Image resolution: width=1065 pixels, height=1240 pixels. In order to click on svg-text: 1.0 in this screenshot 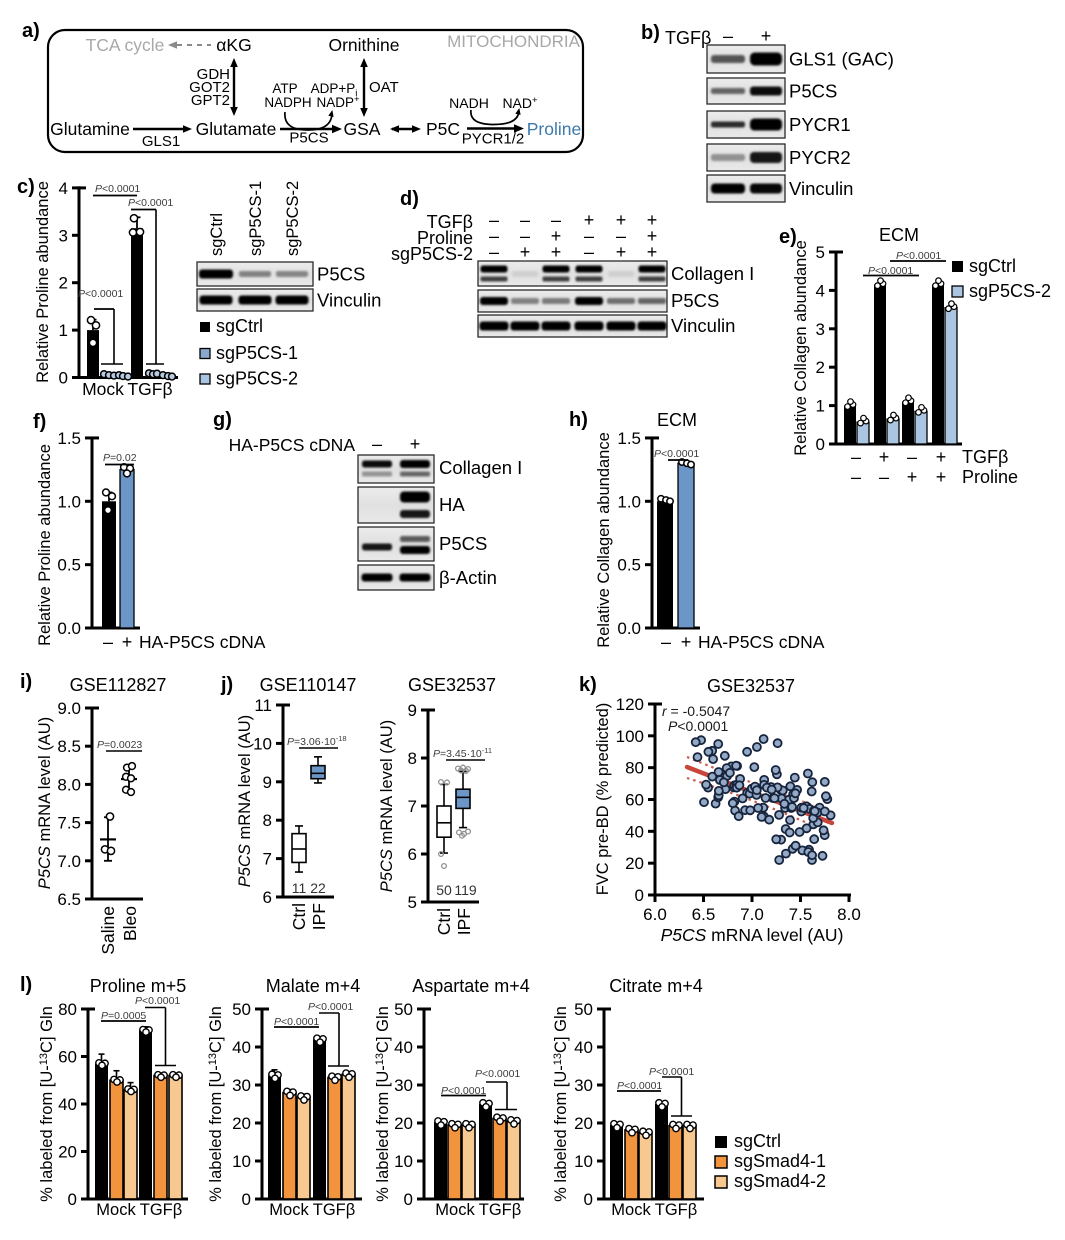, I will do `click(69, 501)`.